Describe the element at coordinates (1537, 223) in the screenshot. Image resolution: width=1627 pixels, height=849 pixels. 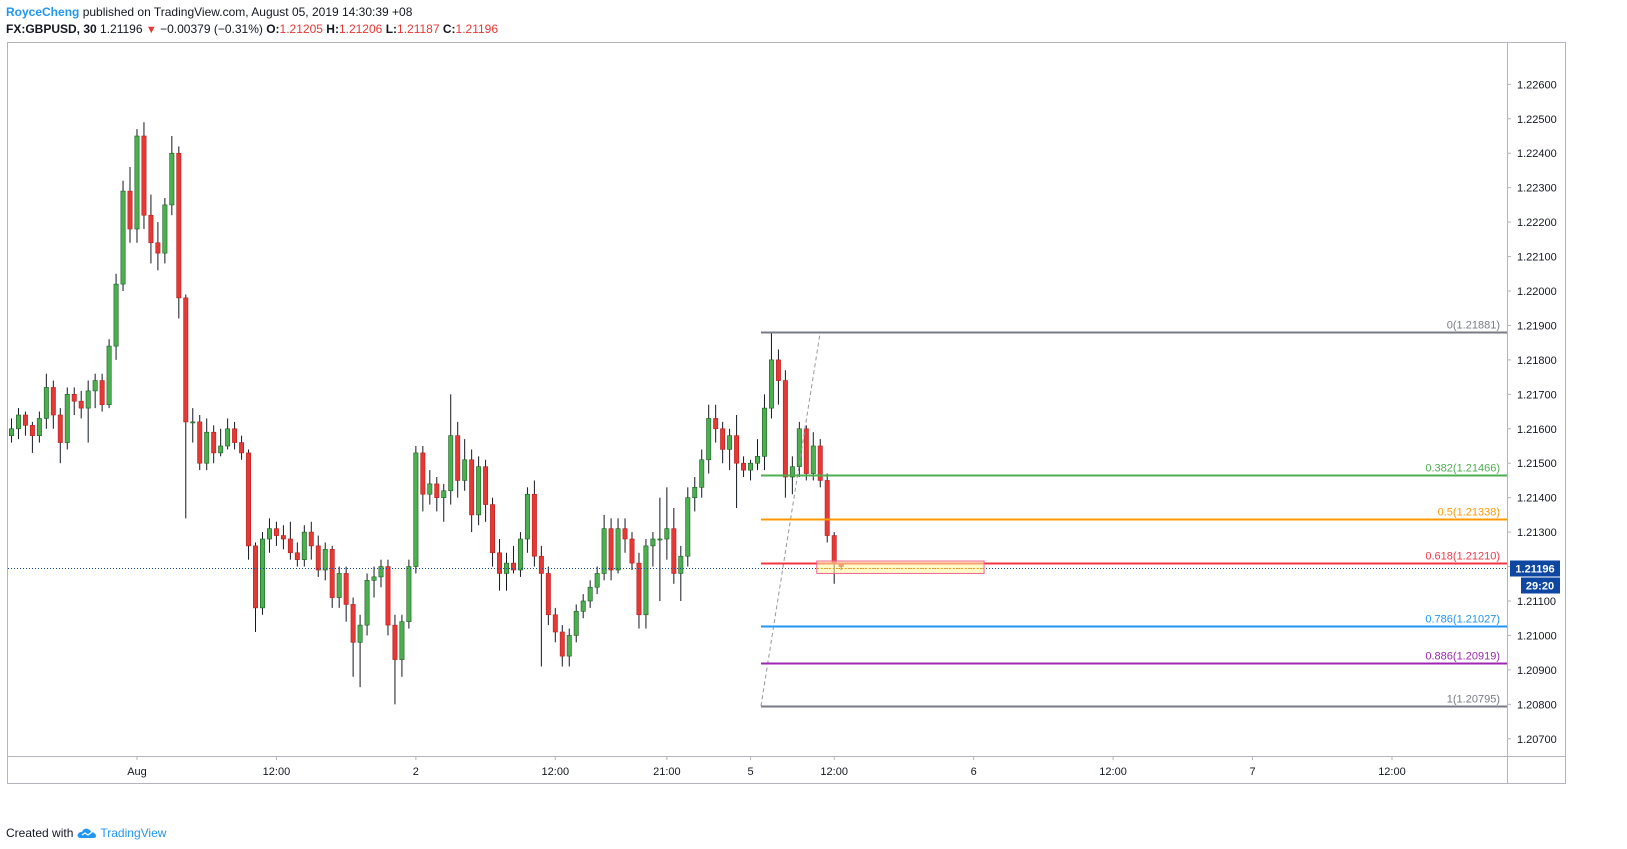
I see `price-tick-label: 1.22200` at that location.